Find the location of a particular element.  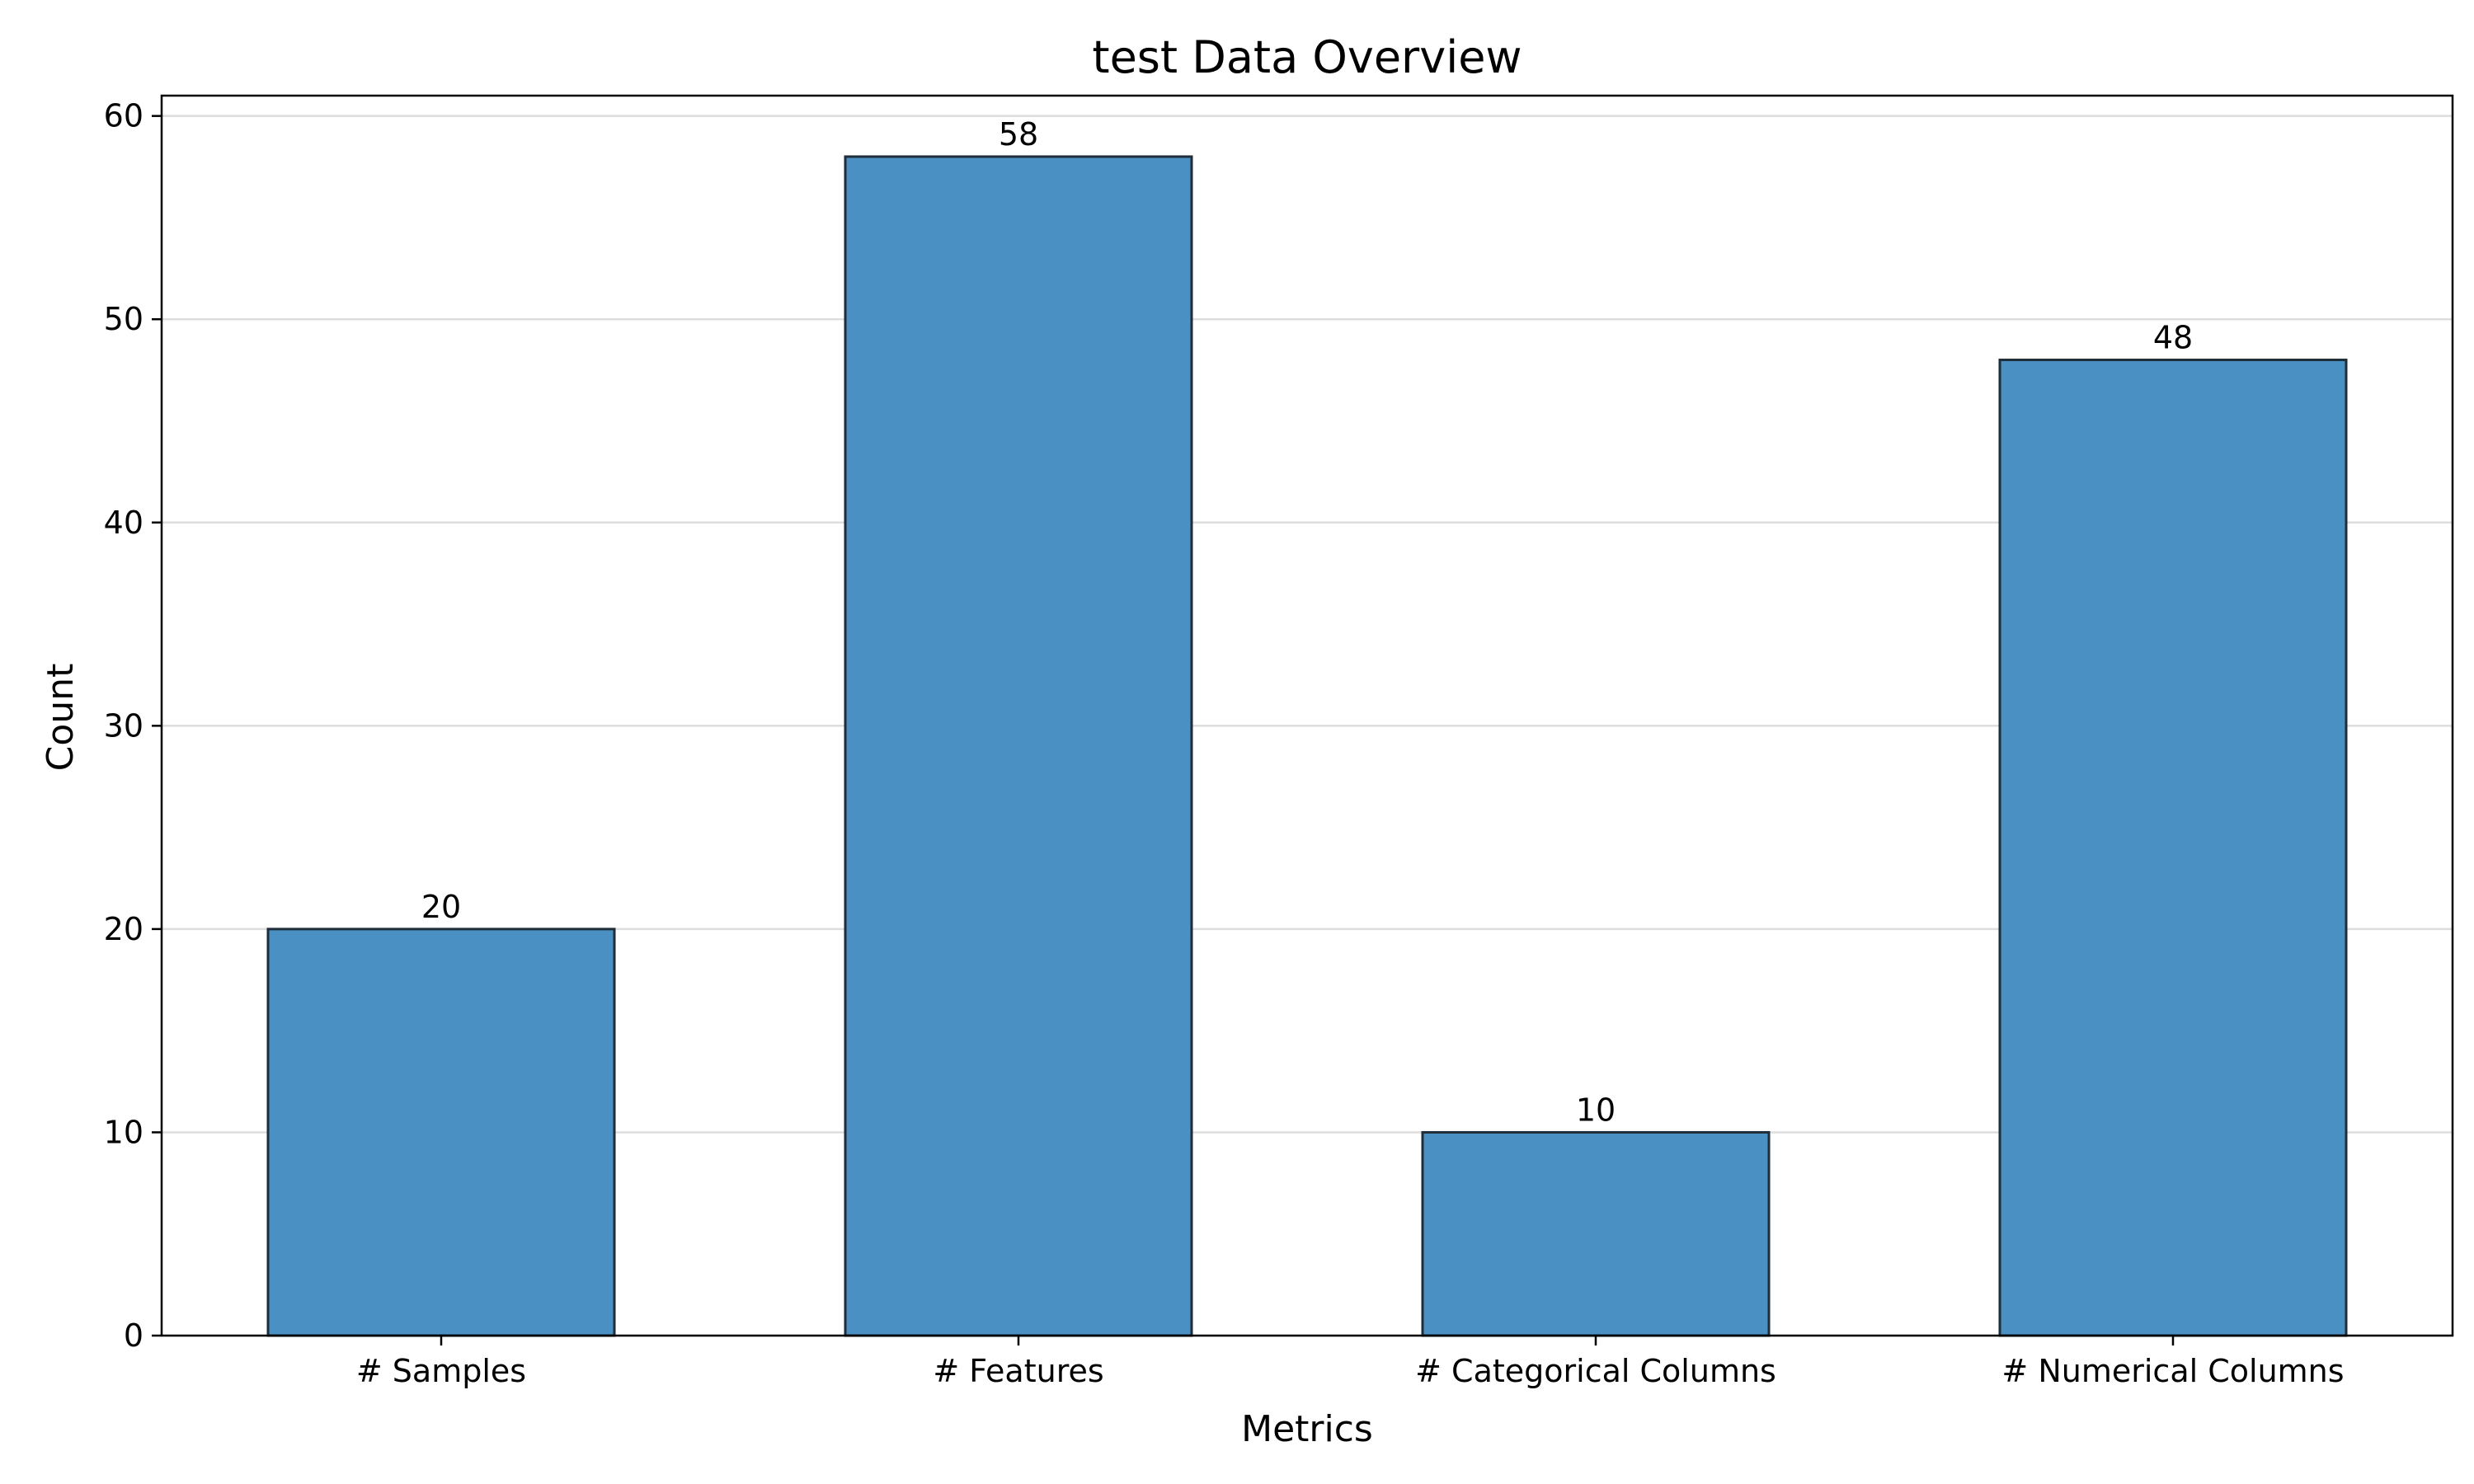

y-tick-label: 50 is located at coordinates (123, 319).